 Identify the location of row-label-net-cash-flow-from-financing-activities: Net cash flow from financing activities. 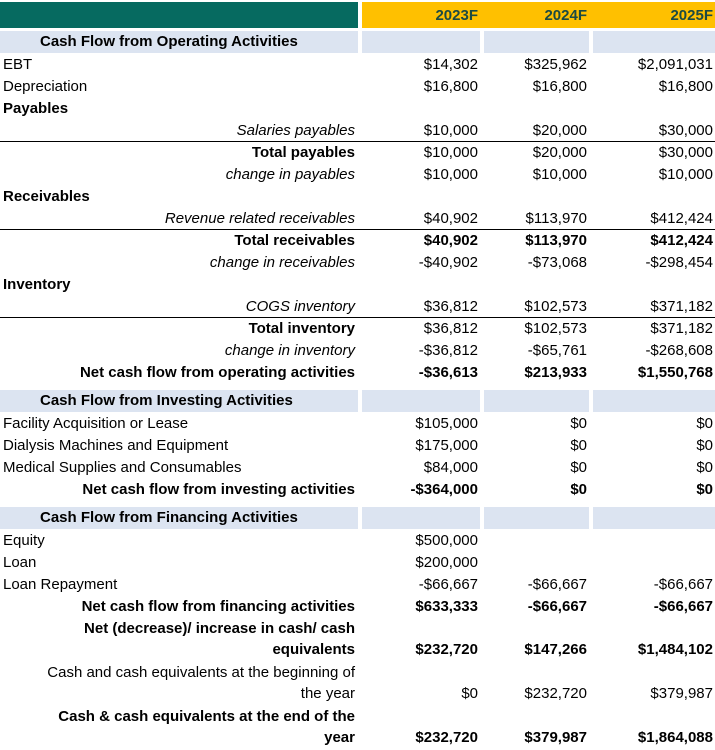
(218, 606).